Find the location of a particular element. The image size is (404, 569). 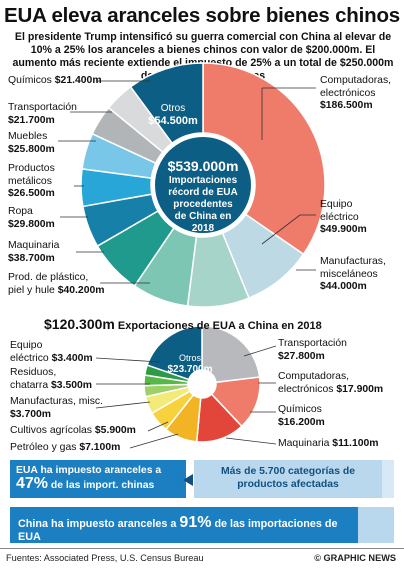

imports-label-quimicos: Químicos $21.400m is located at coordinates (55, 81).